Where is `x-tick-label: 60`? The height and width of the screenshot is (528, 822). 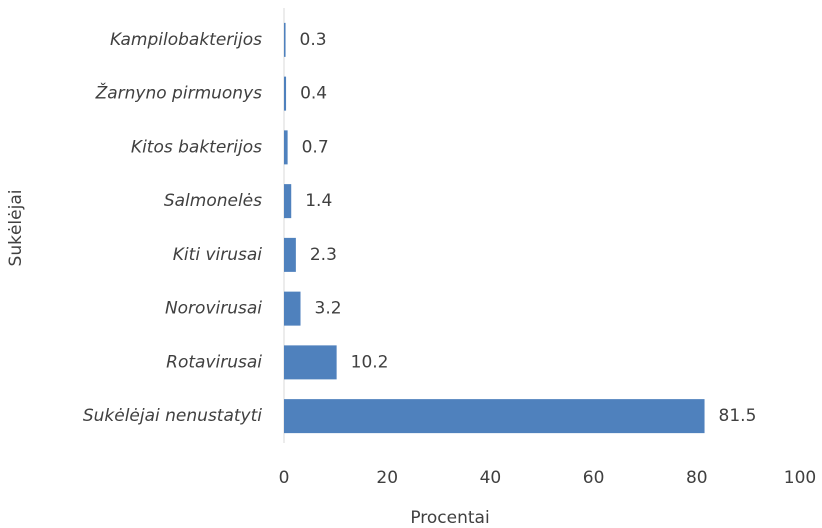
x-tick-label: 60 is located at coordinates (594, 478).